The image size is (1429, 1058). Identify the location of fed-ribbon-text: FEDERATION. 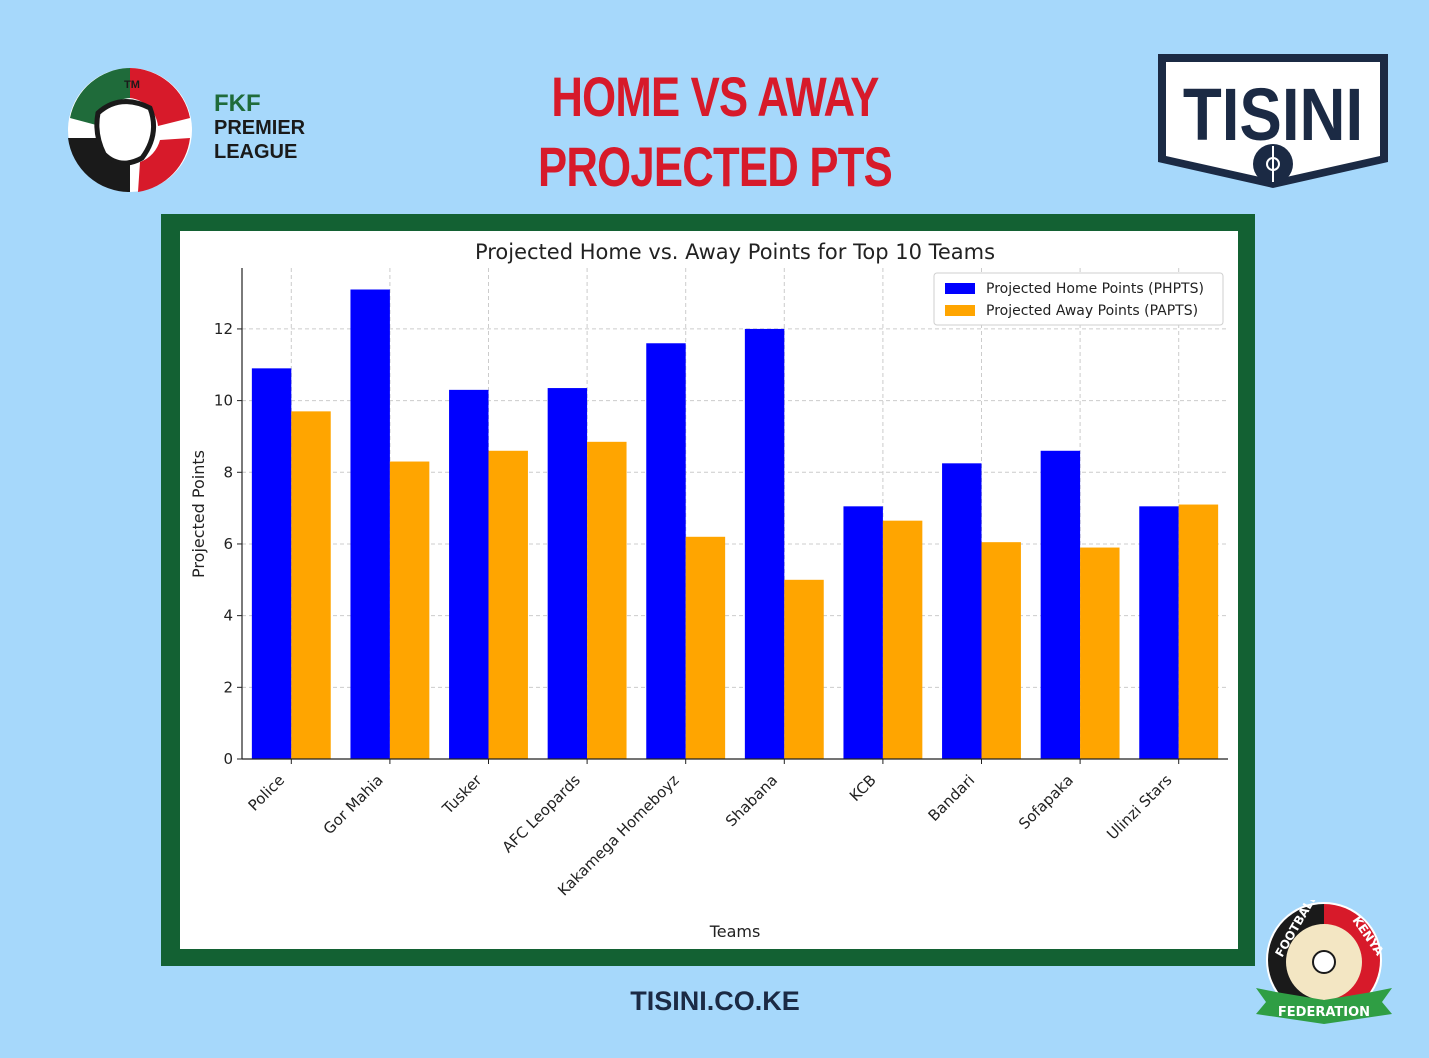
(1324, 1012).